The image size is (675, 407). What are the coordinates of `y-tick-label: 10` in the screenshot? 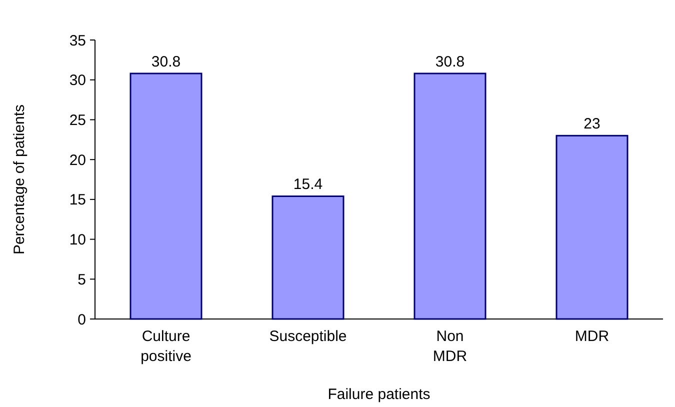 It's located at (77, 240).